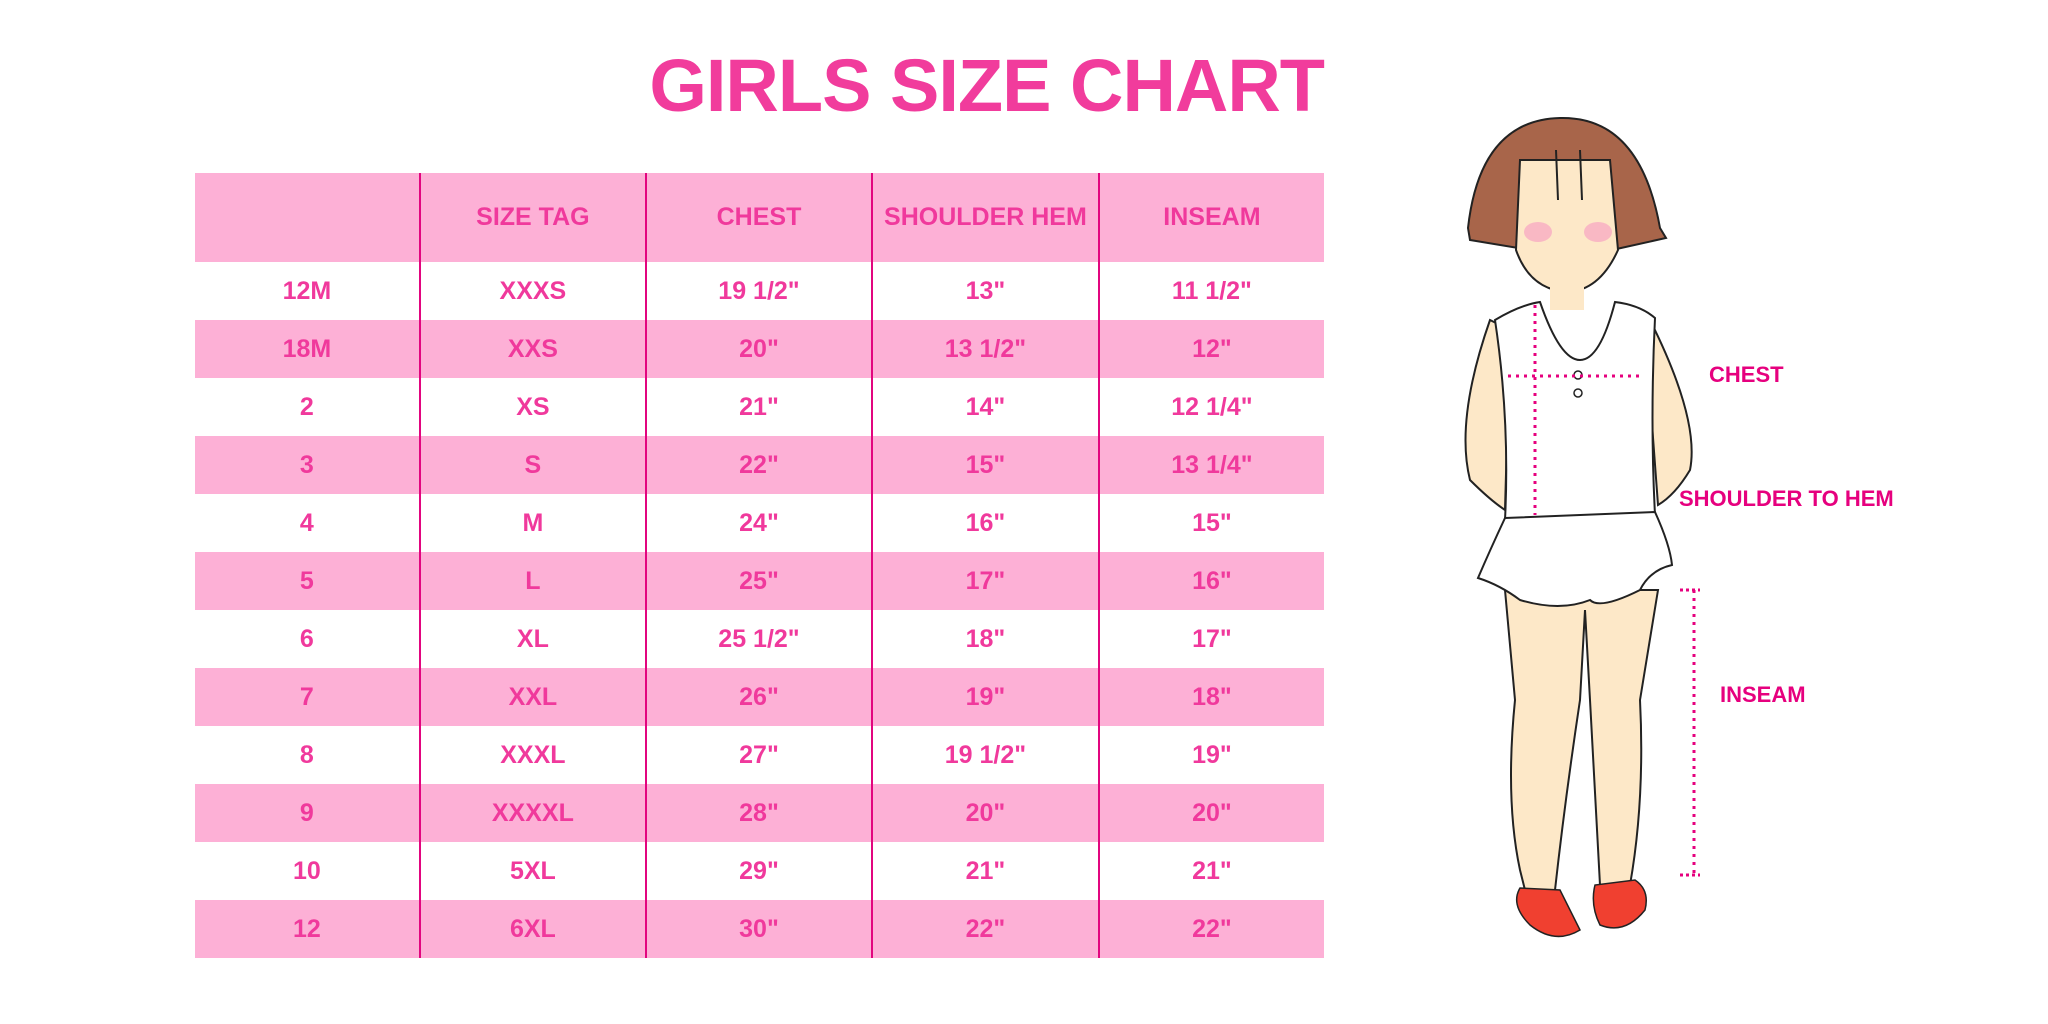 The width and height of the screenshot is (2048, 1024). I want to click on table-cell: 7, so click(307, 697).